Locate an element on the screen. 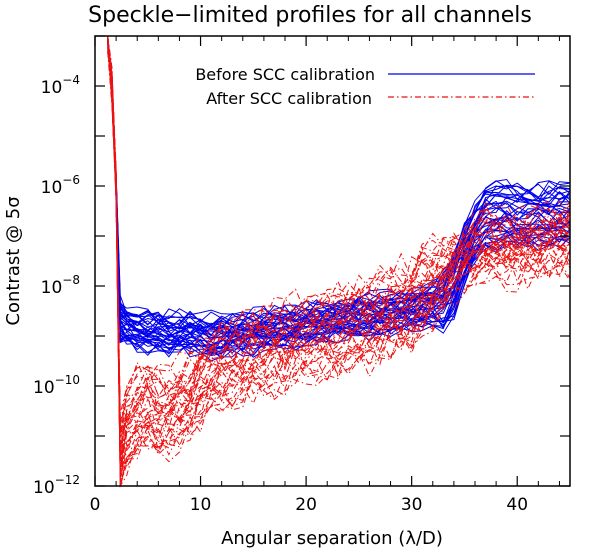 The width and height of the screenshot is (600, 551). x-tick-label: 30 is located at coordinates (412, 505).